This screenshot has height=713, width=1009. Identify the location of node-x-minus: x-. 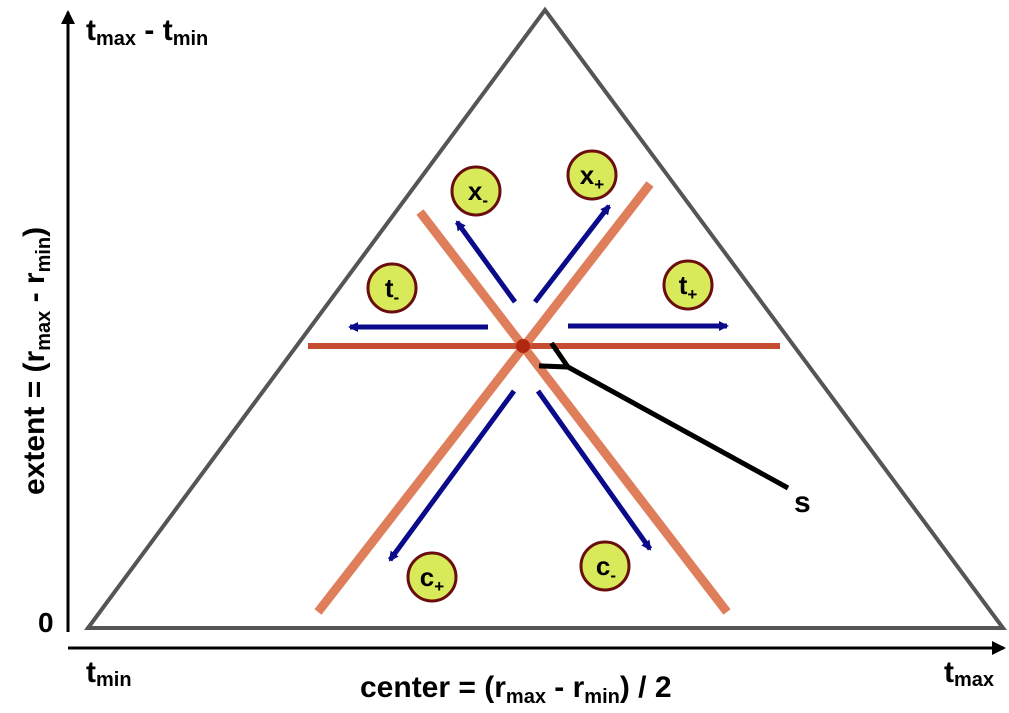
(476, 191).